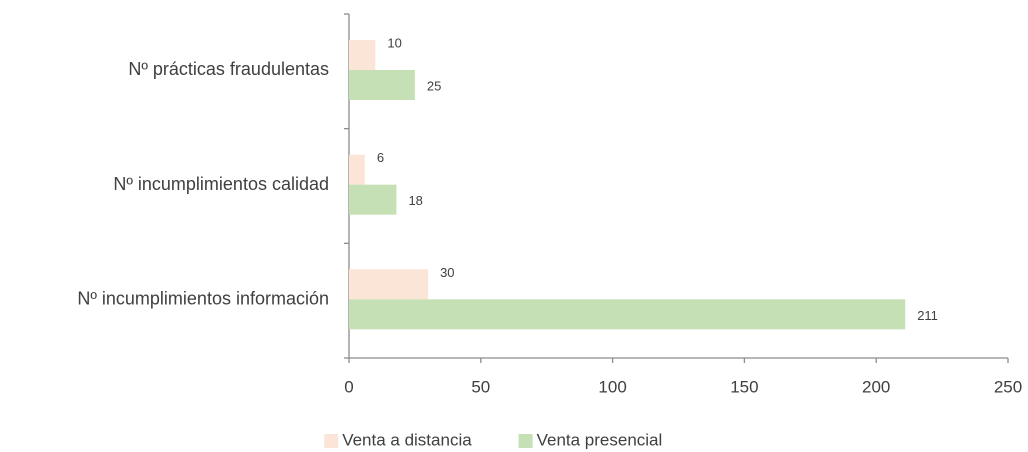 The image size is (1028, 452). Describe the element at coordinates (876, 386) in the screenshot. I see `x-tick-label: 200` at that location.